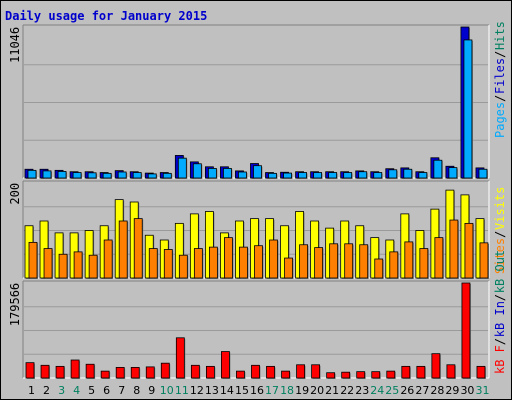  Describe the element at coordinates (15, 45) in the screenshot. I see `hits-panel-y-max-label: 11046` at that location.